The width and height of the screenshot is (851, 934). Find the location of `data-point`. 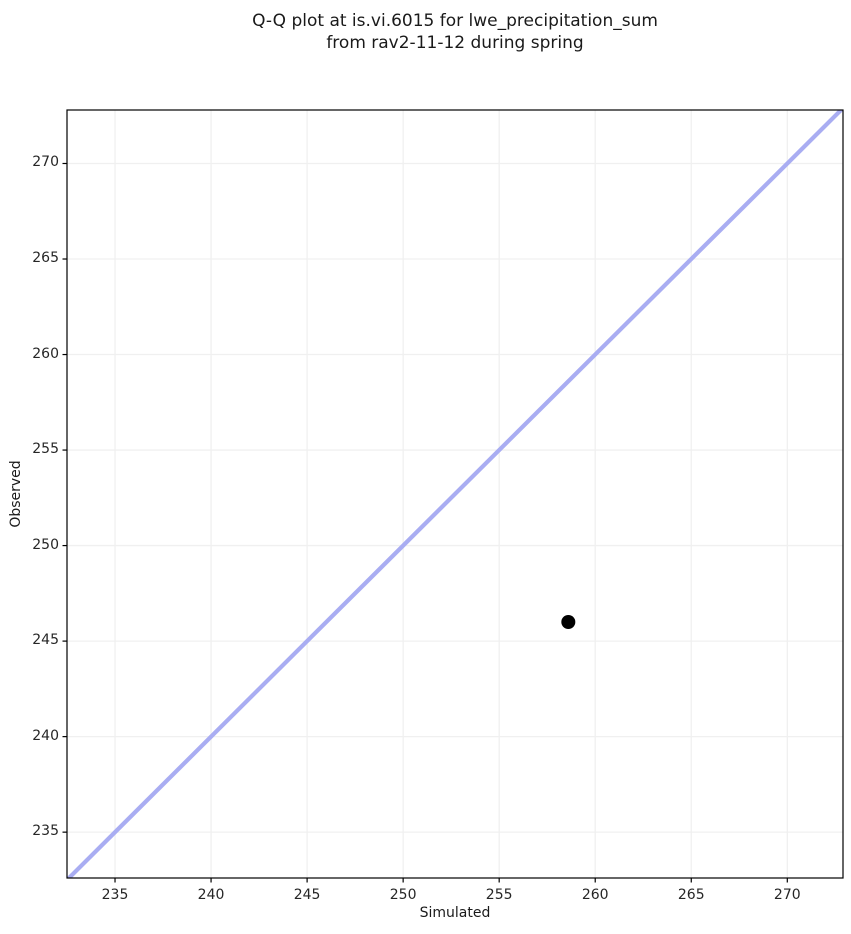

data-point is located at coordinates (568, 622).